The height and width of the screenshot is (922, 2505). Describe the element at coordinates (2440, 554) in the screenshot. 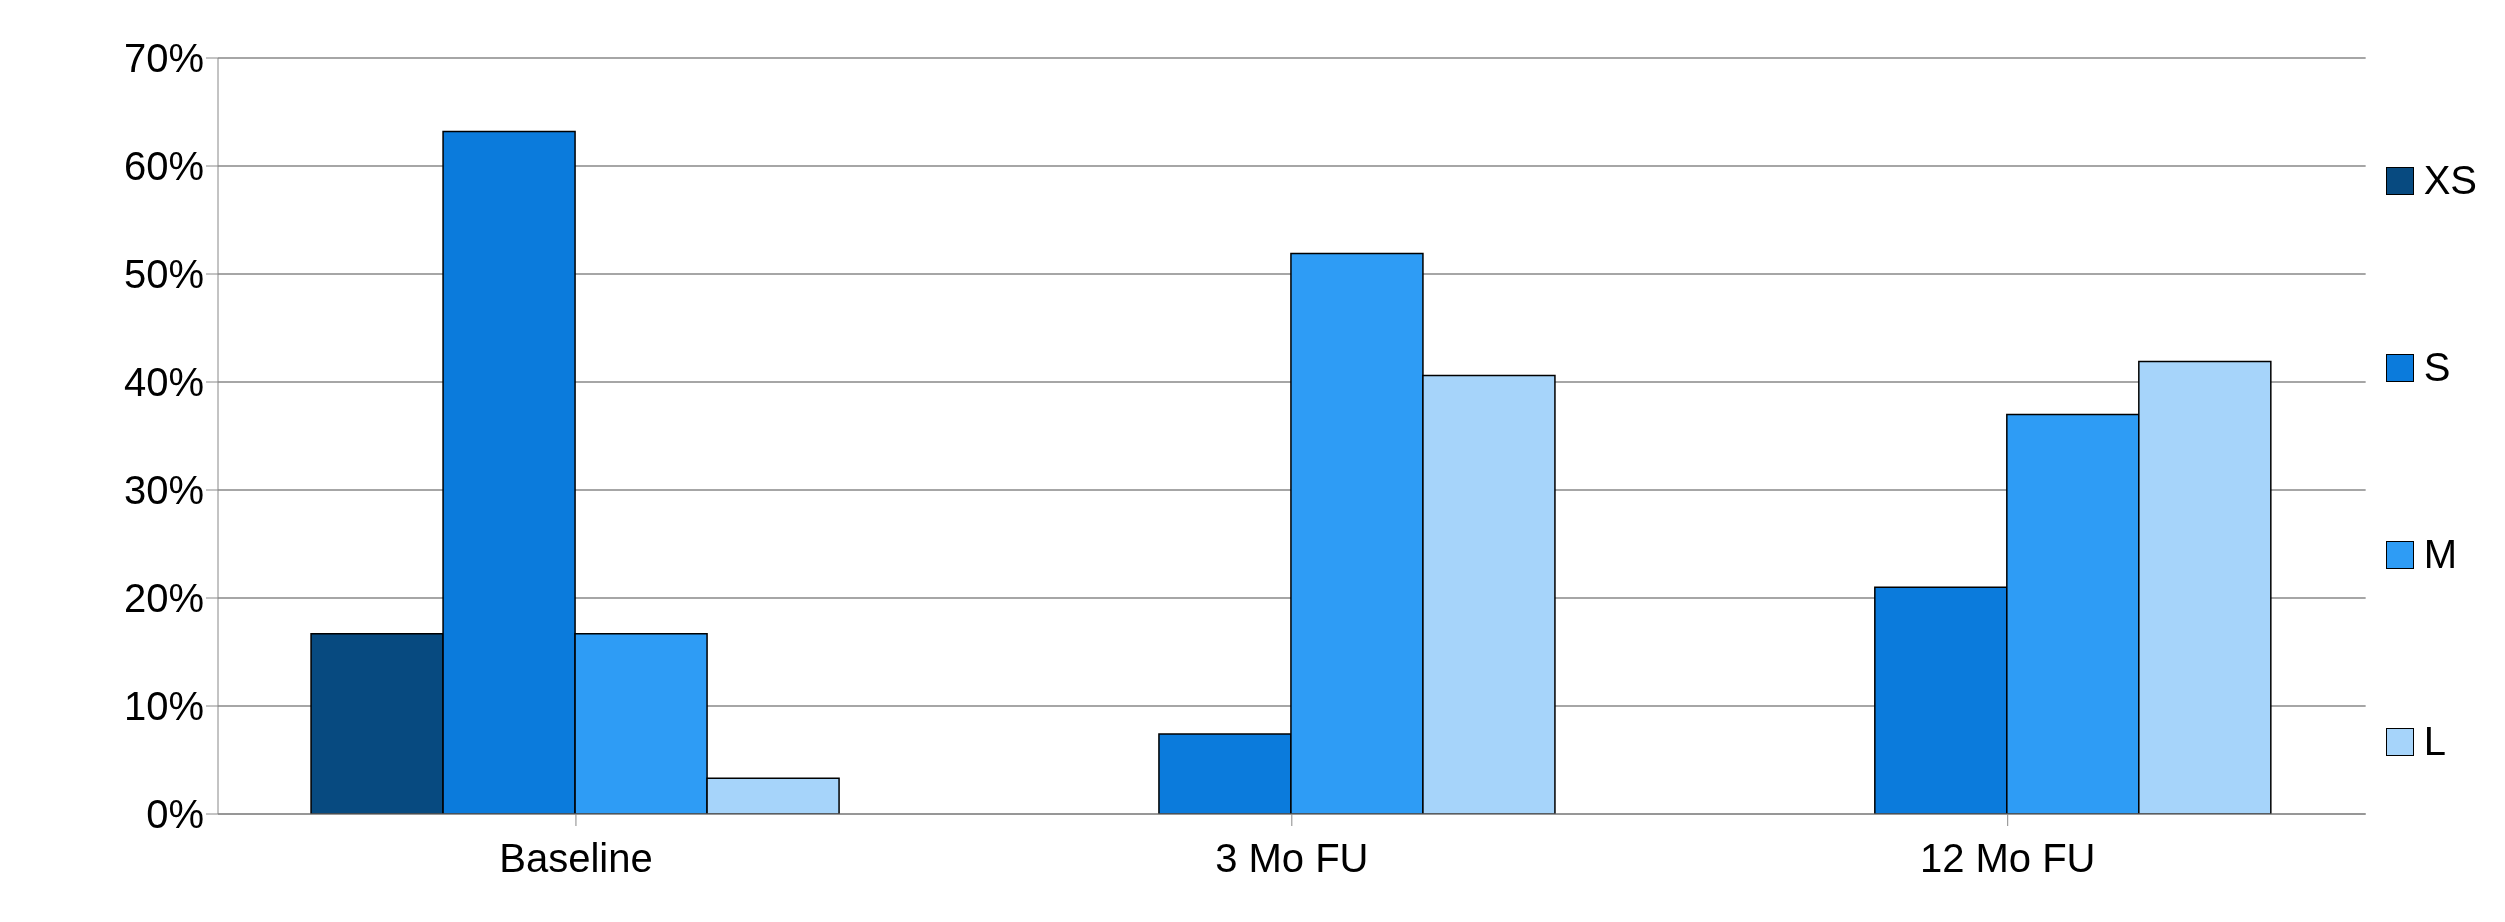

I see `legend-label: M` at that location.